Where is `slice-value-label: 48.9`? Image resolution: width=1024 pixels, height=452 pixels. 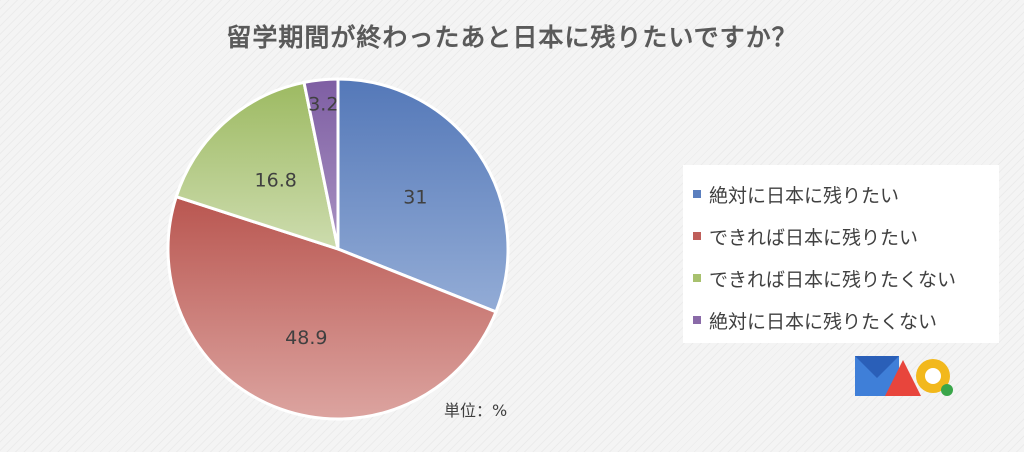
slice-value-label: 48.9 is located at coordinates (306, 338).